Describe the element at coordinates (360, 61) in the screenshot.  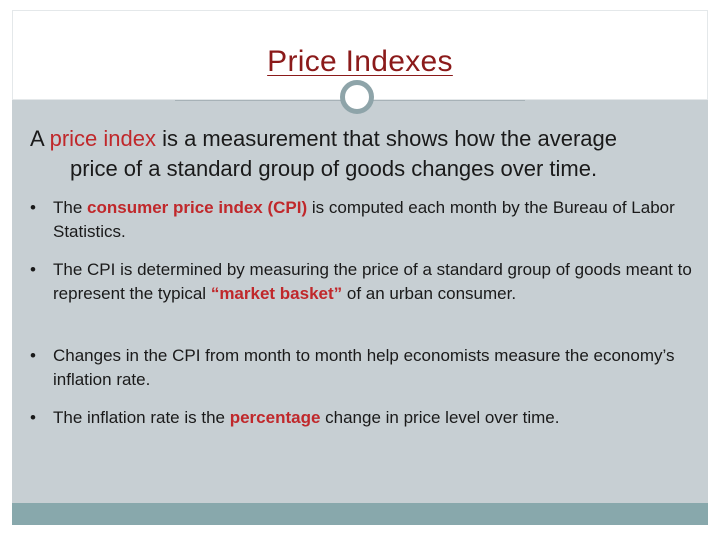
I see `slide-title: Price Indexes` at that location.